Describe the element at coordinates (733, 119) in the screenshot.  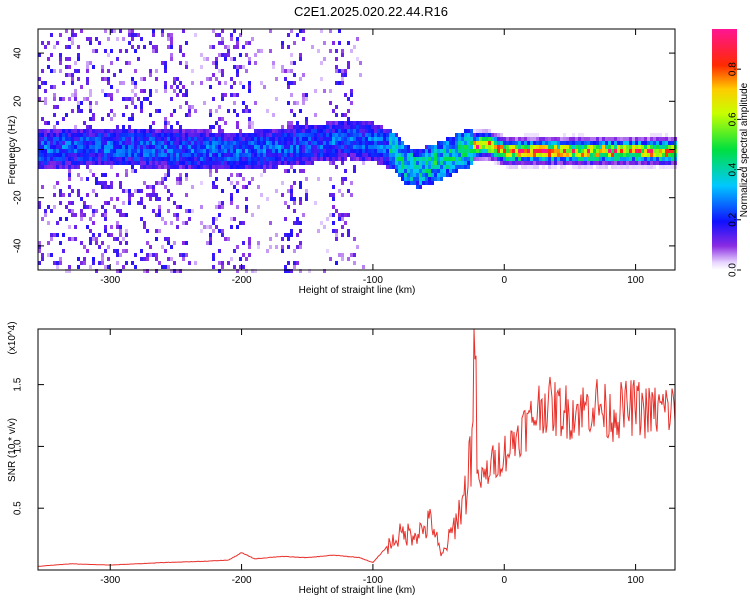
I see `colorbar-tick-label: 0.6` at that location.